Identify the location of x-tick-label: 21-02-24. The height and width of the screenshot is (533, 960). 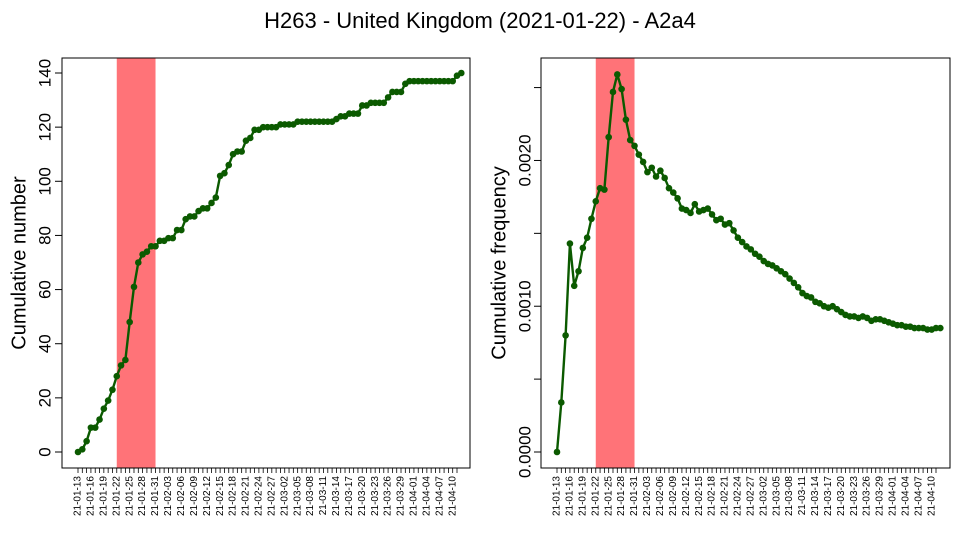
(259, 496).